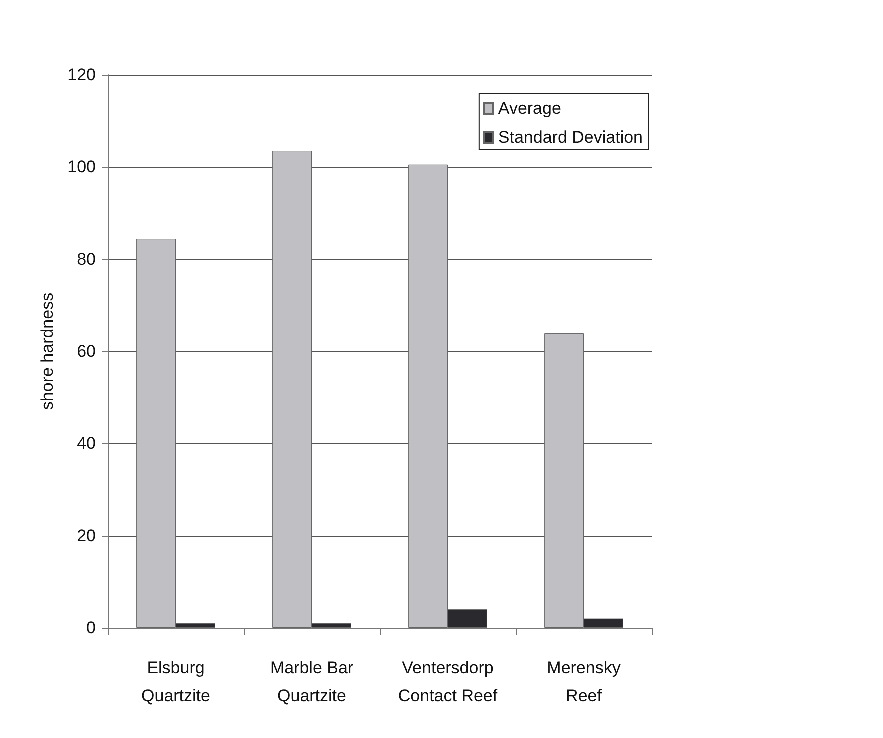 This screenshot has width=883, height=738. Describe the element at coordinates (530, 108) in the screenshot. I see `legend-label: Average` at that location.